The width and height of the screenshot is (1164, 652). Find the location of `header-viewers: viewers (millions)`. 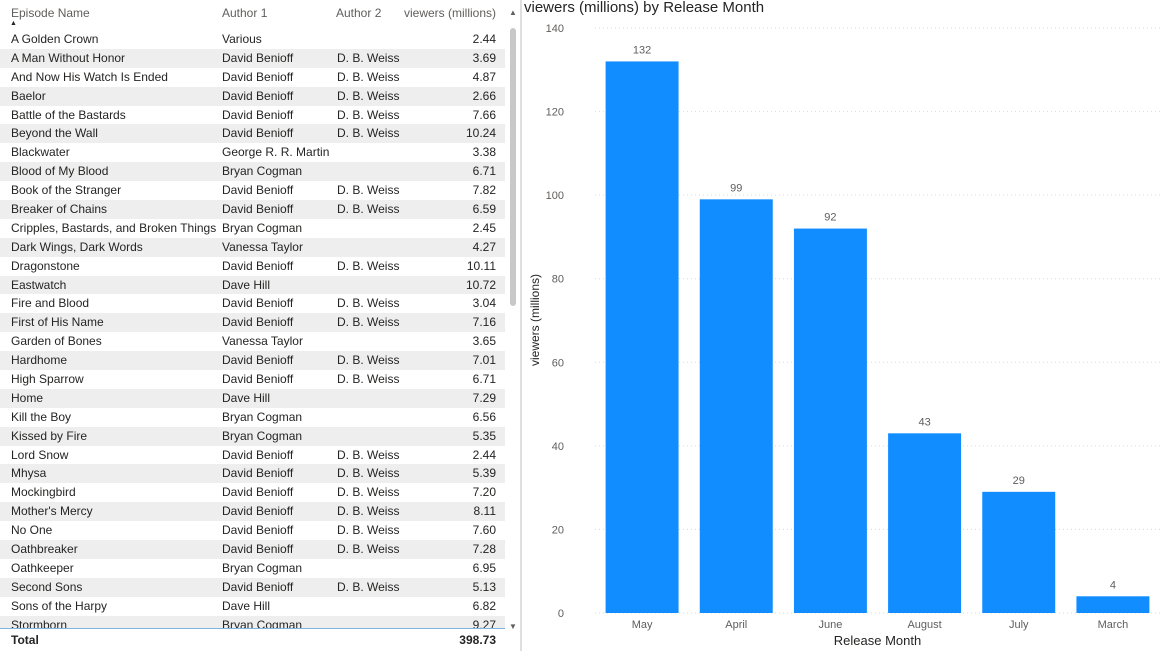

header-viewers: viewers (millions) is located at coordinates (449, 13).